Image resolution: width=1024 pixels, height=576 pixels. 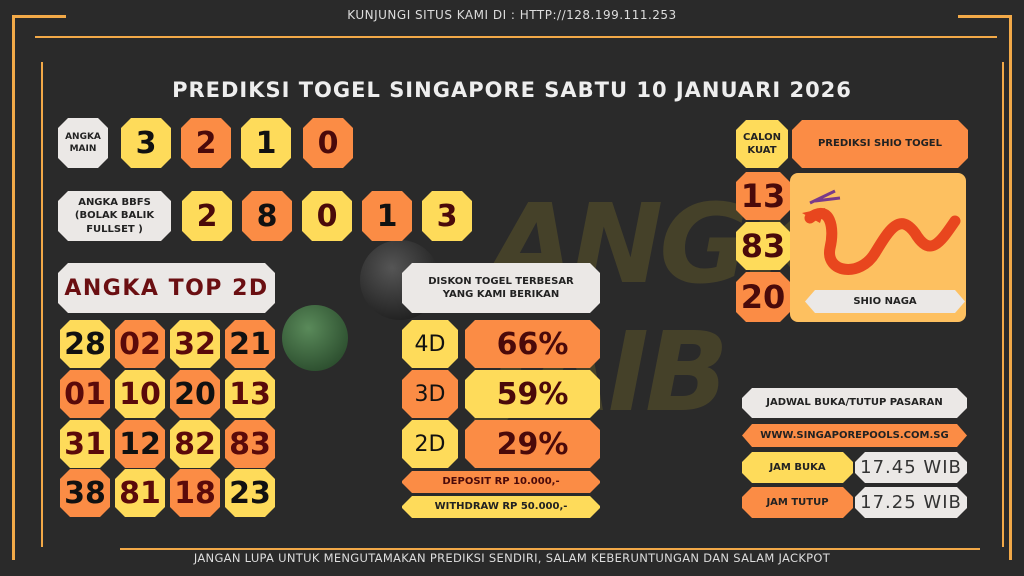 I want to click on top2d-number: 23, so click(x=250, y=493).